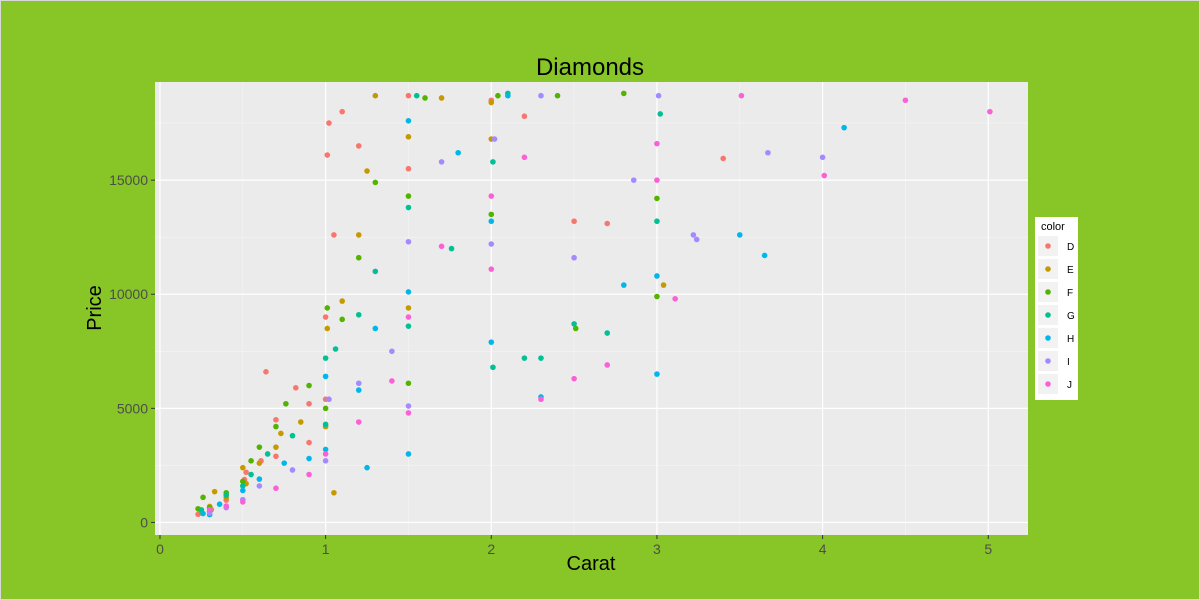 This screenshot has width=1200, height=600. What do you see at coordinates (128, 294) in the screenshot?
I see `y-tick-label: 10000` at bounding box center [128, 294].